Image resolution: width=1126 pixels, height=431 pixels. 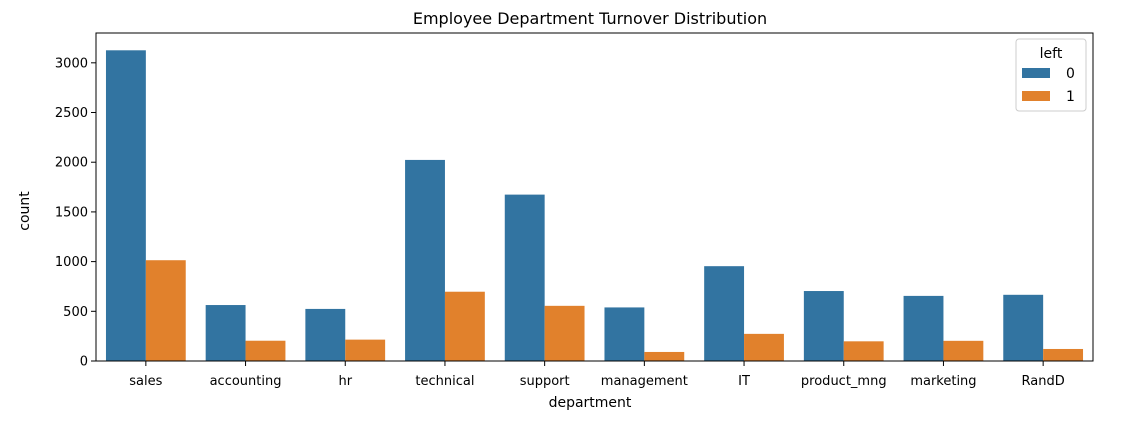 I want to click on x-tick-label: support, so click(x=545, y=381).